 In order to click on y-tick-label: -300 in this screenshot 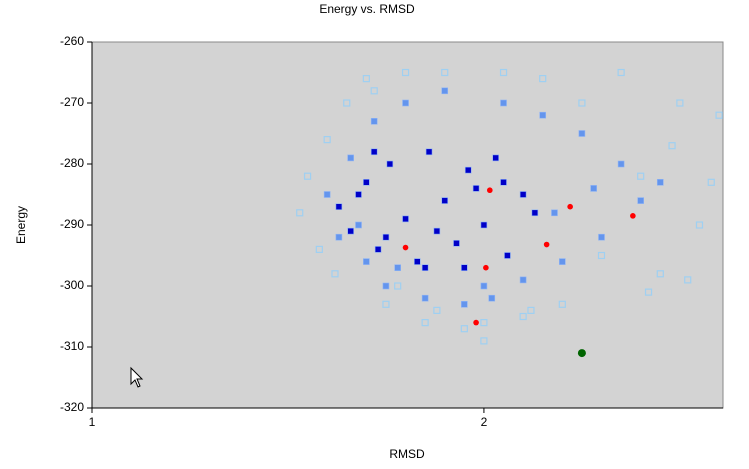, I will do `click(72, 285)`.